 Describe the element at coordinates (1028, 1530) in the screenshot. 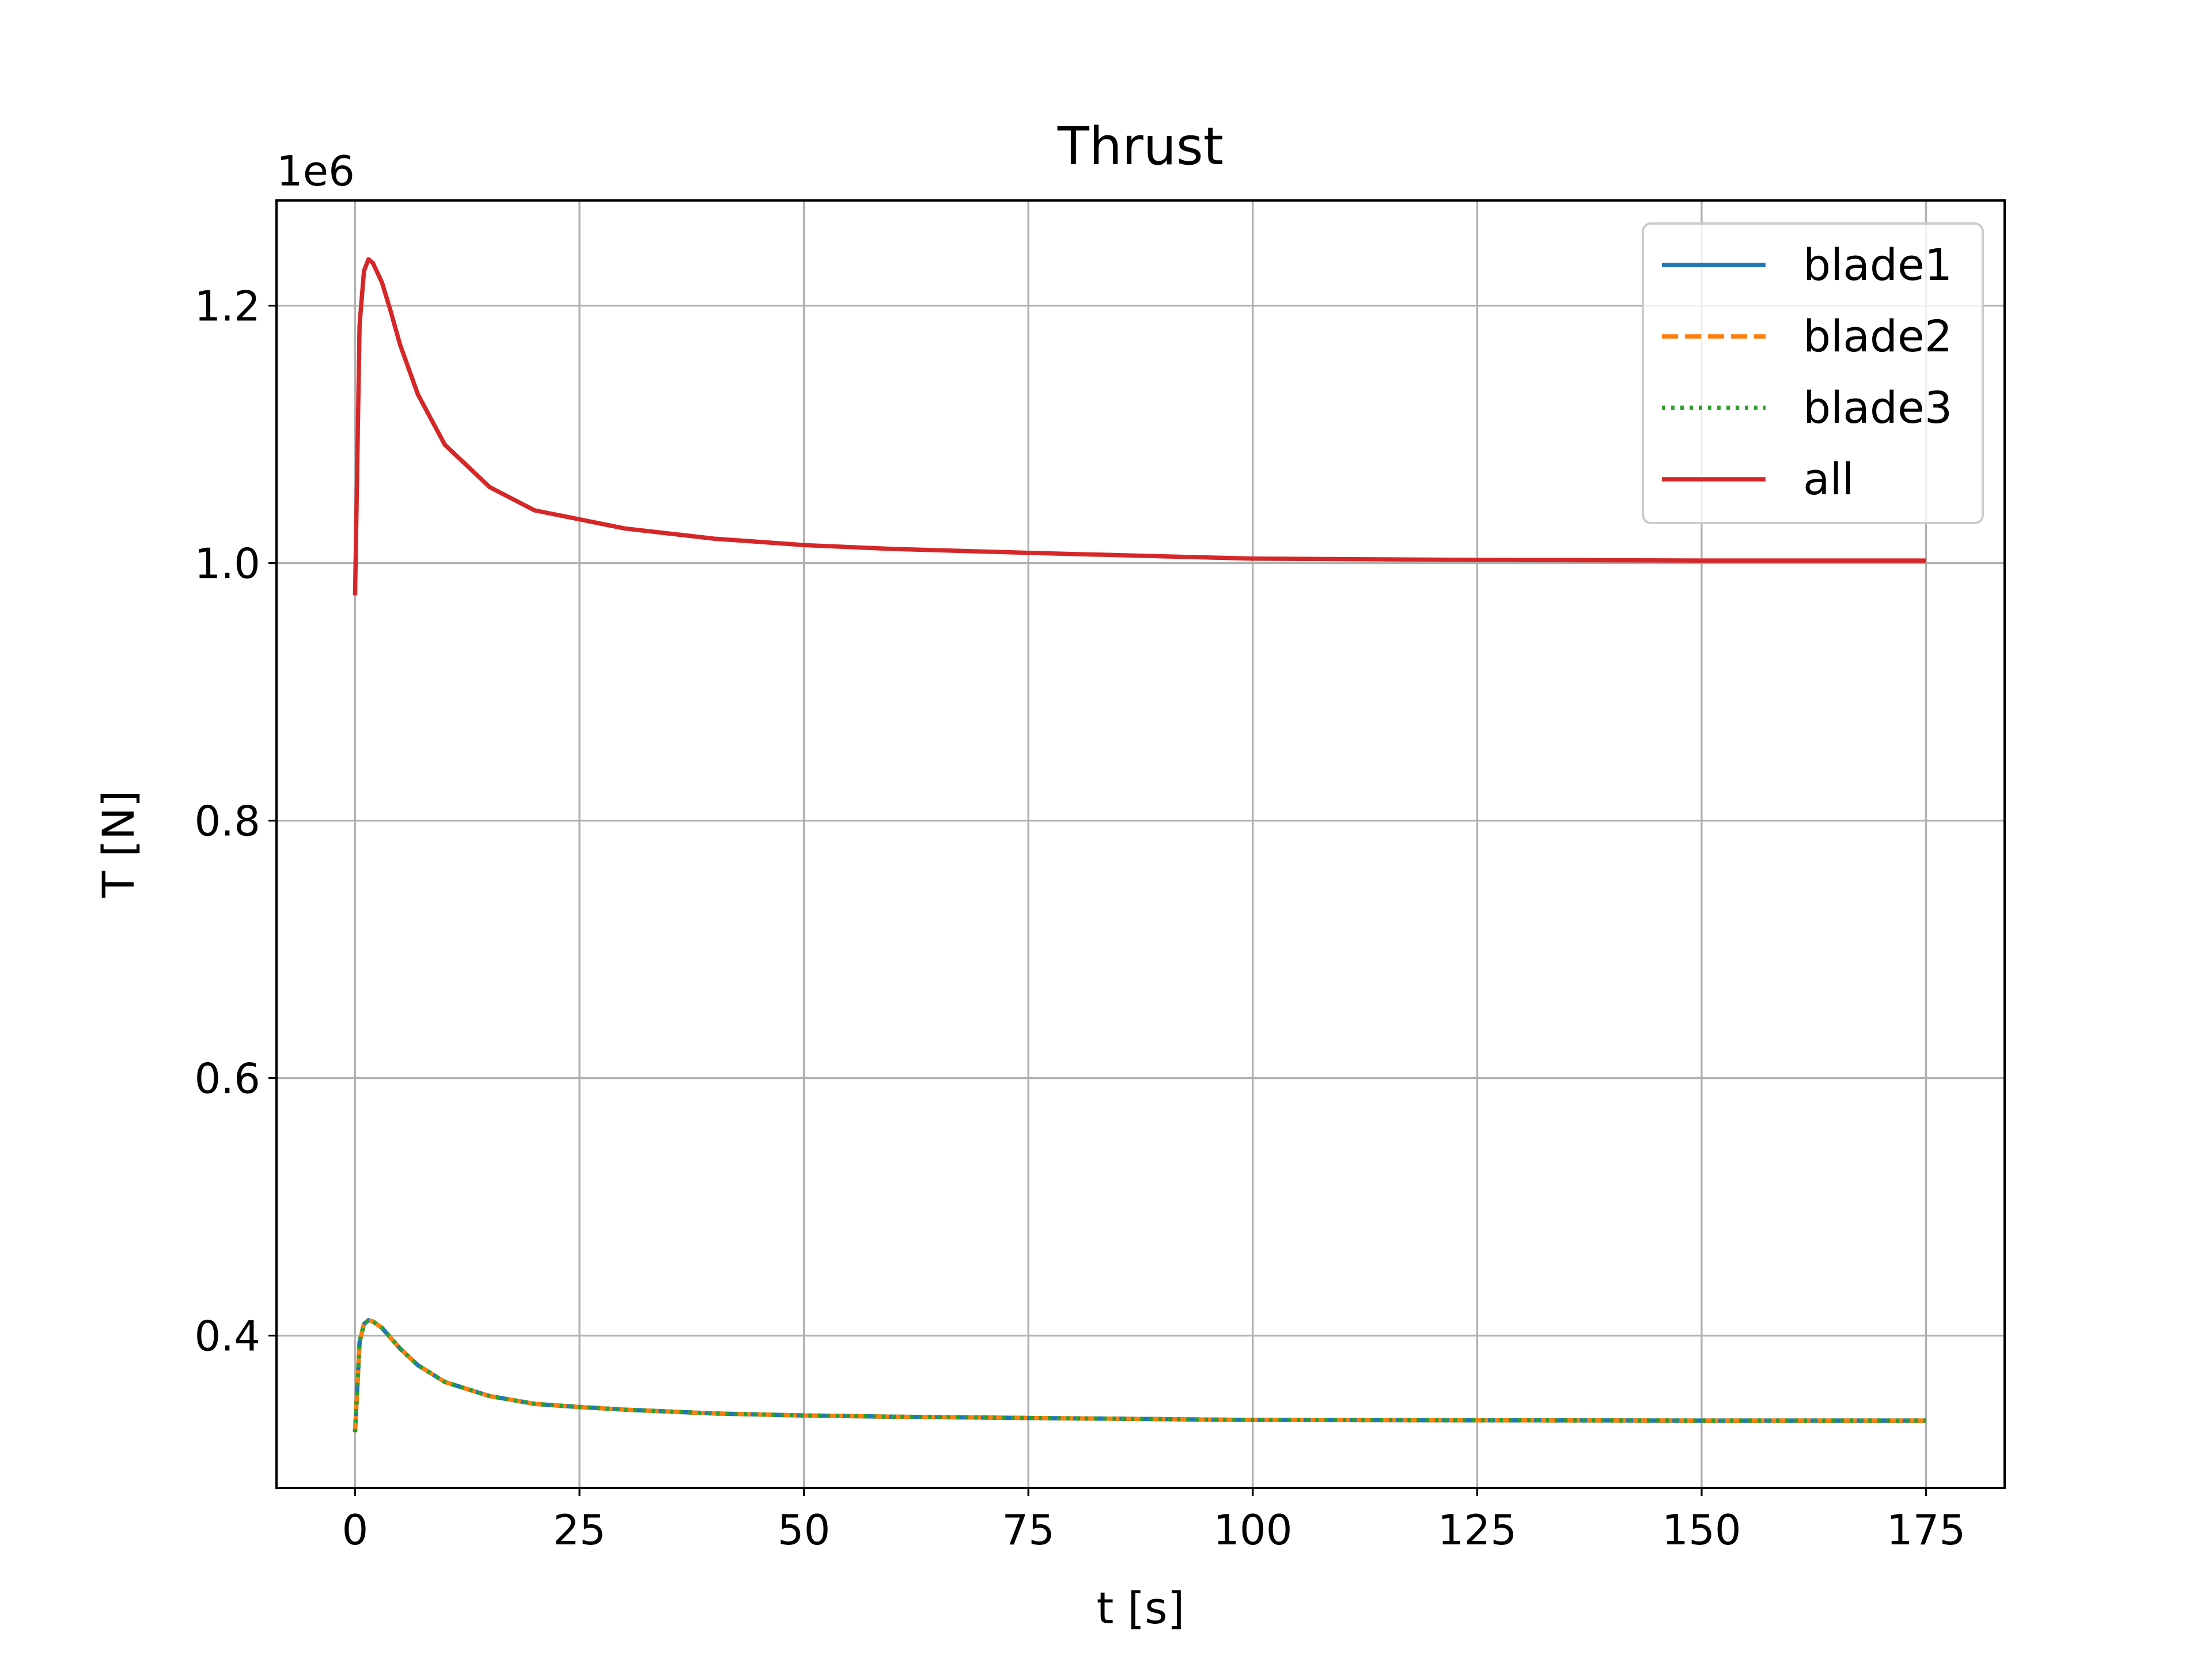

I see `x-tick-label: 75` at that location.